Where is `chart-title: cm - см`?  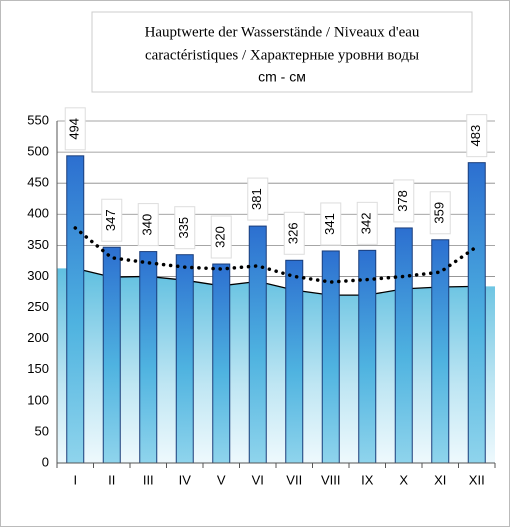 chart-title: cm - см is located at coordinates (282, 77).